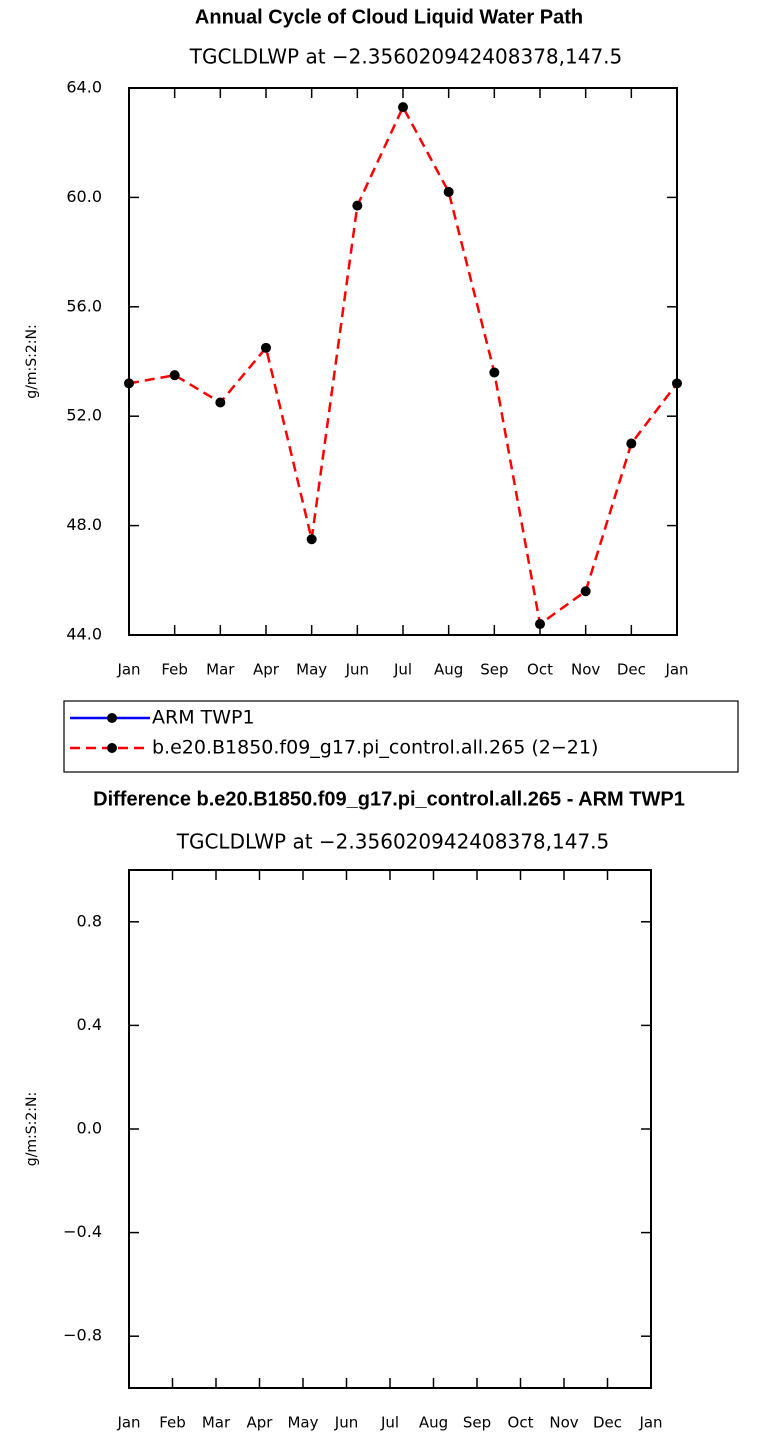  What do you see at coordinates (401, 736) in the screenshot?
I see `legend-box` at bounding box center [401, 736].